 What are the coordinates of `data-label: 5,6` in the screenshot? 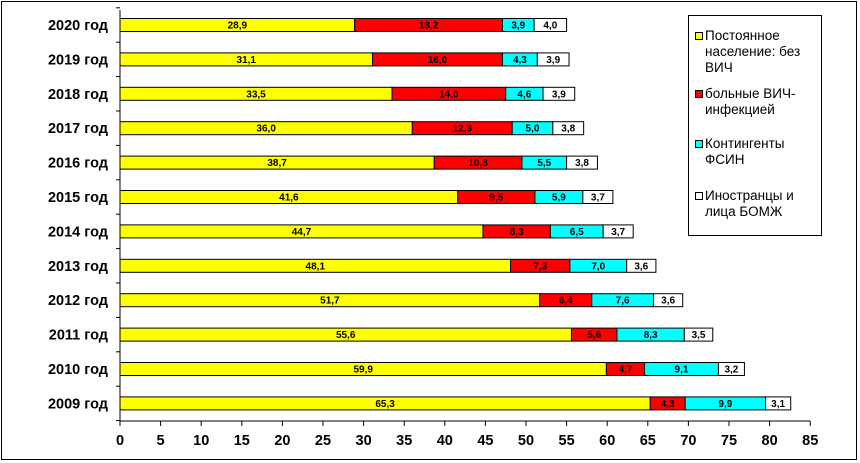 It's located at (594, 335).